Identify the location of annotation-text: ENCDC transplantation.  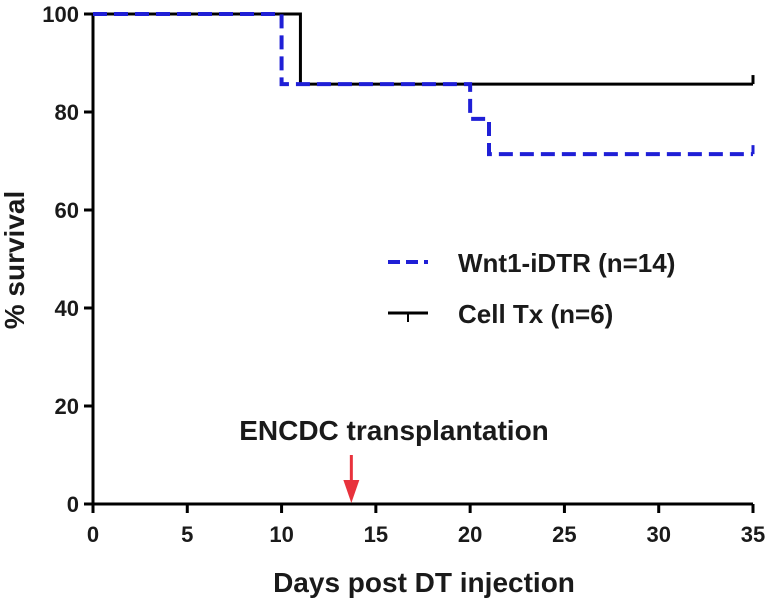
(394, 430).